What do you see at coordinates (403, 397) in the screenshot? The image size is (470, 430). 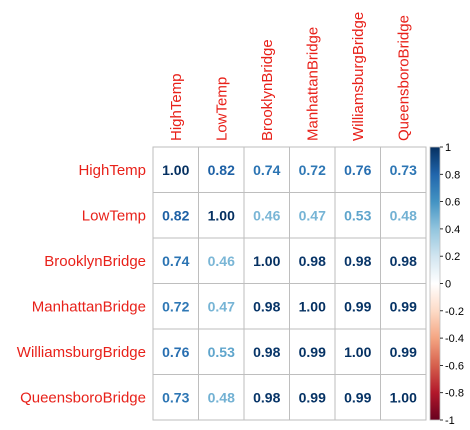 I see `cell-value-5-5: 1.00` at bounding box center [403, 397].